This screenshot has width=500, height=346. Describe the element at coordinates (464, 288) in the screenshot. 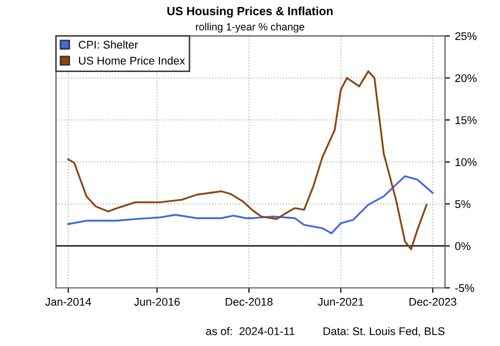

I see `y-tick-label: -5%` at that location.